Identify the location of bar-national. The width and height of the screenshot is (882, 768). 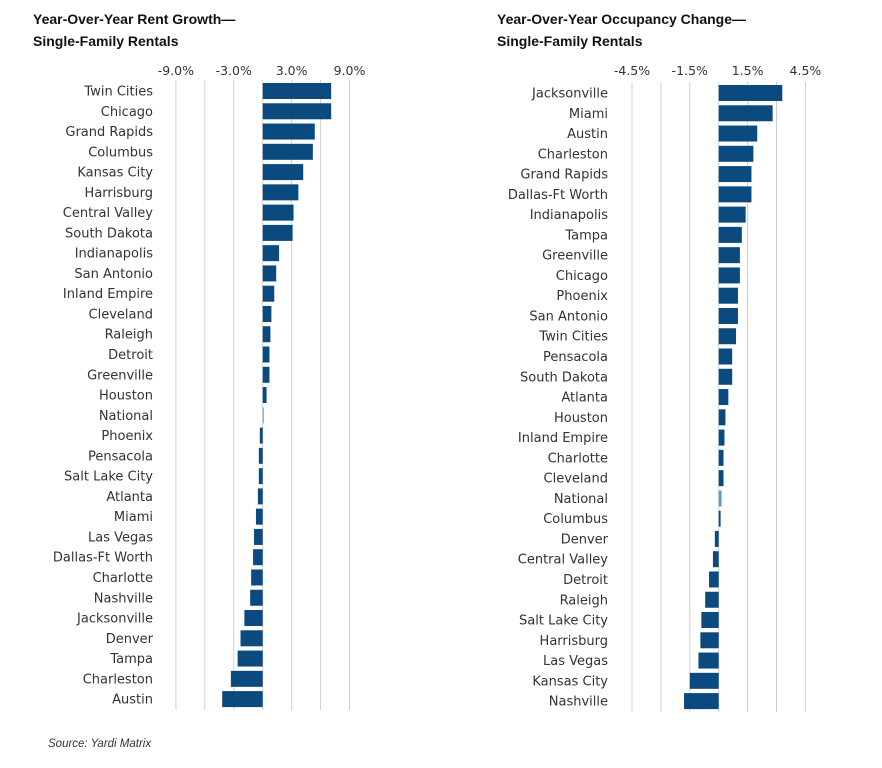
(720, 498).